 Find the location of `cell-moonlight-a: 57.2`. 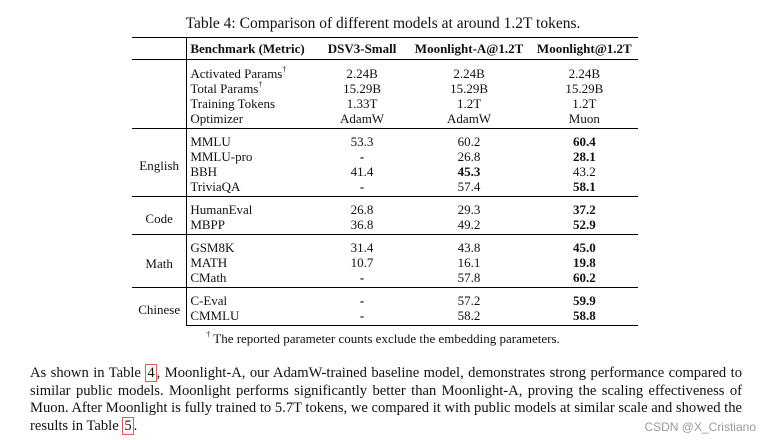

cell-moonlight-a: 57.2 is located at coordinates (469, 297).